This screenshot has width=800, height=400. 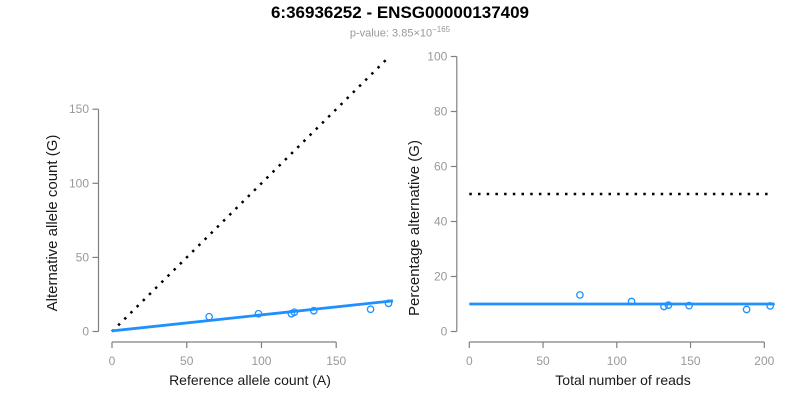 I want to click on x-axis-title: Reference allele count (A), so click(x=250, y=380).